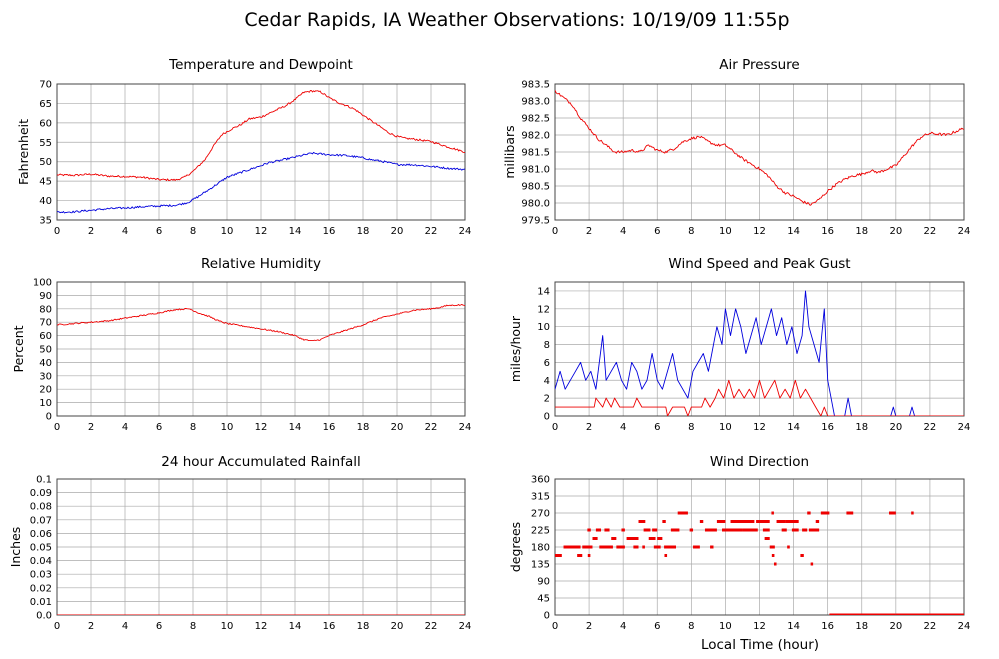  What do you see at coordinates (45, 85) in the screenshot?
I see `y-tick-label: 70` at bounding box center [45, 85].